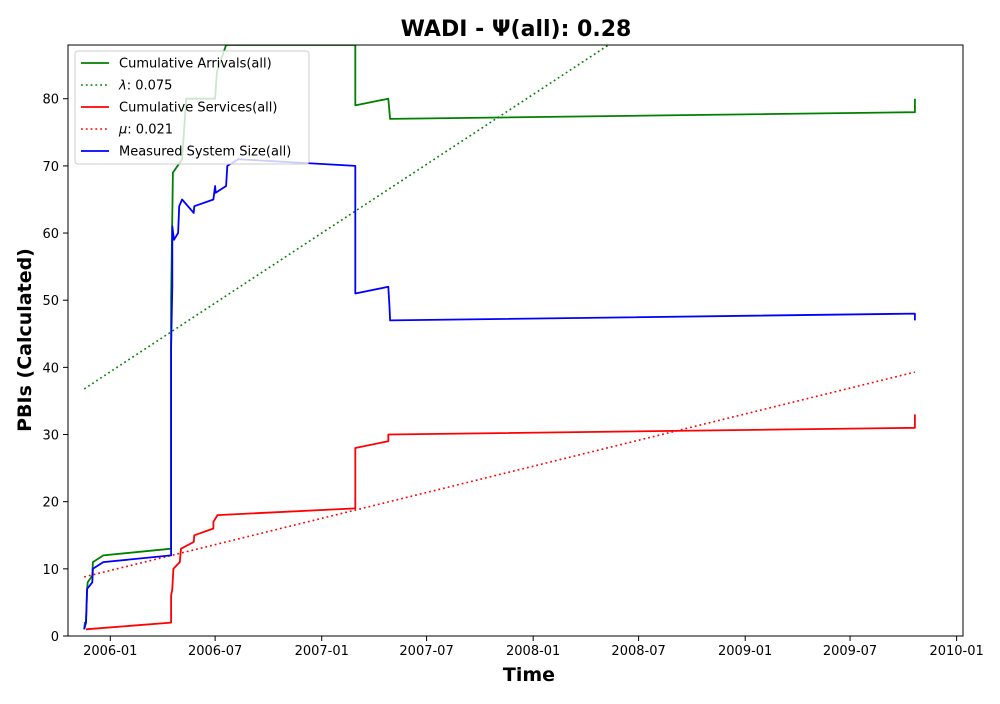  Describe the element at coordinates (215, 651) in the screenshot. I see `x-tick-label: 2006-07` at that location.